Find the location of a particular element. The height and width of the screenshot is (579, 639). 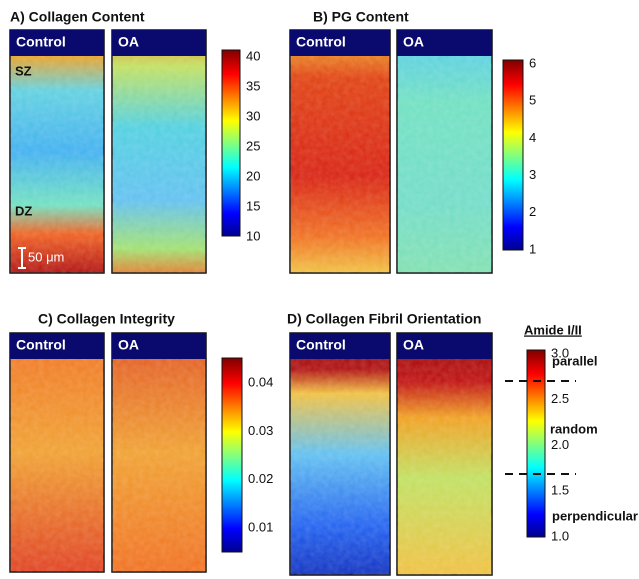

colorbar-tick-label: 2.0 is located at coordinates (560, 444).